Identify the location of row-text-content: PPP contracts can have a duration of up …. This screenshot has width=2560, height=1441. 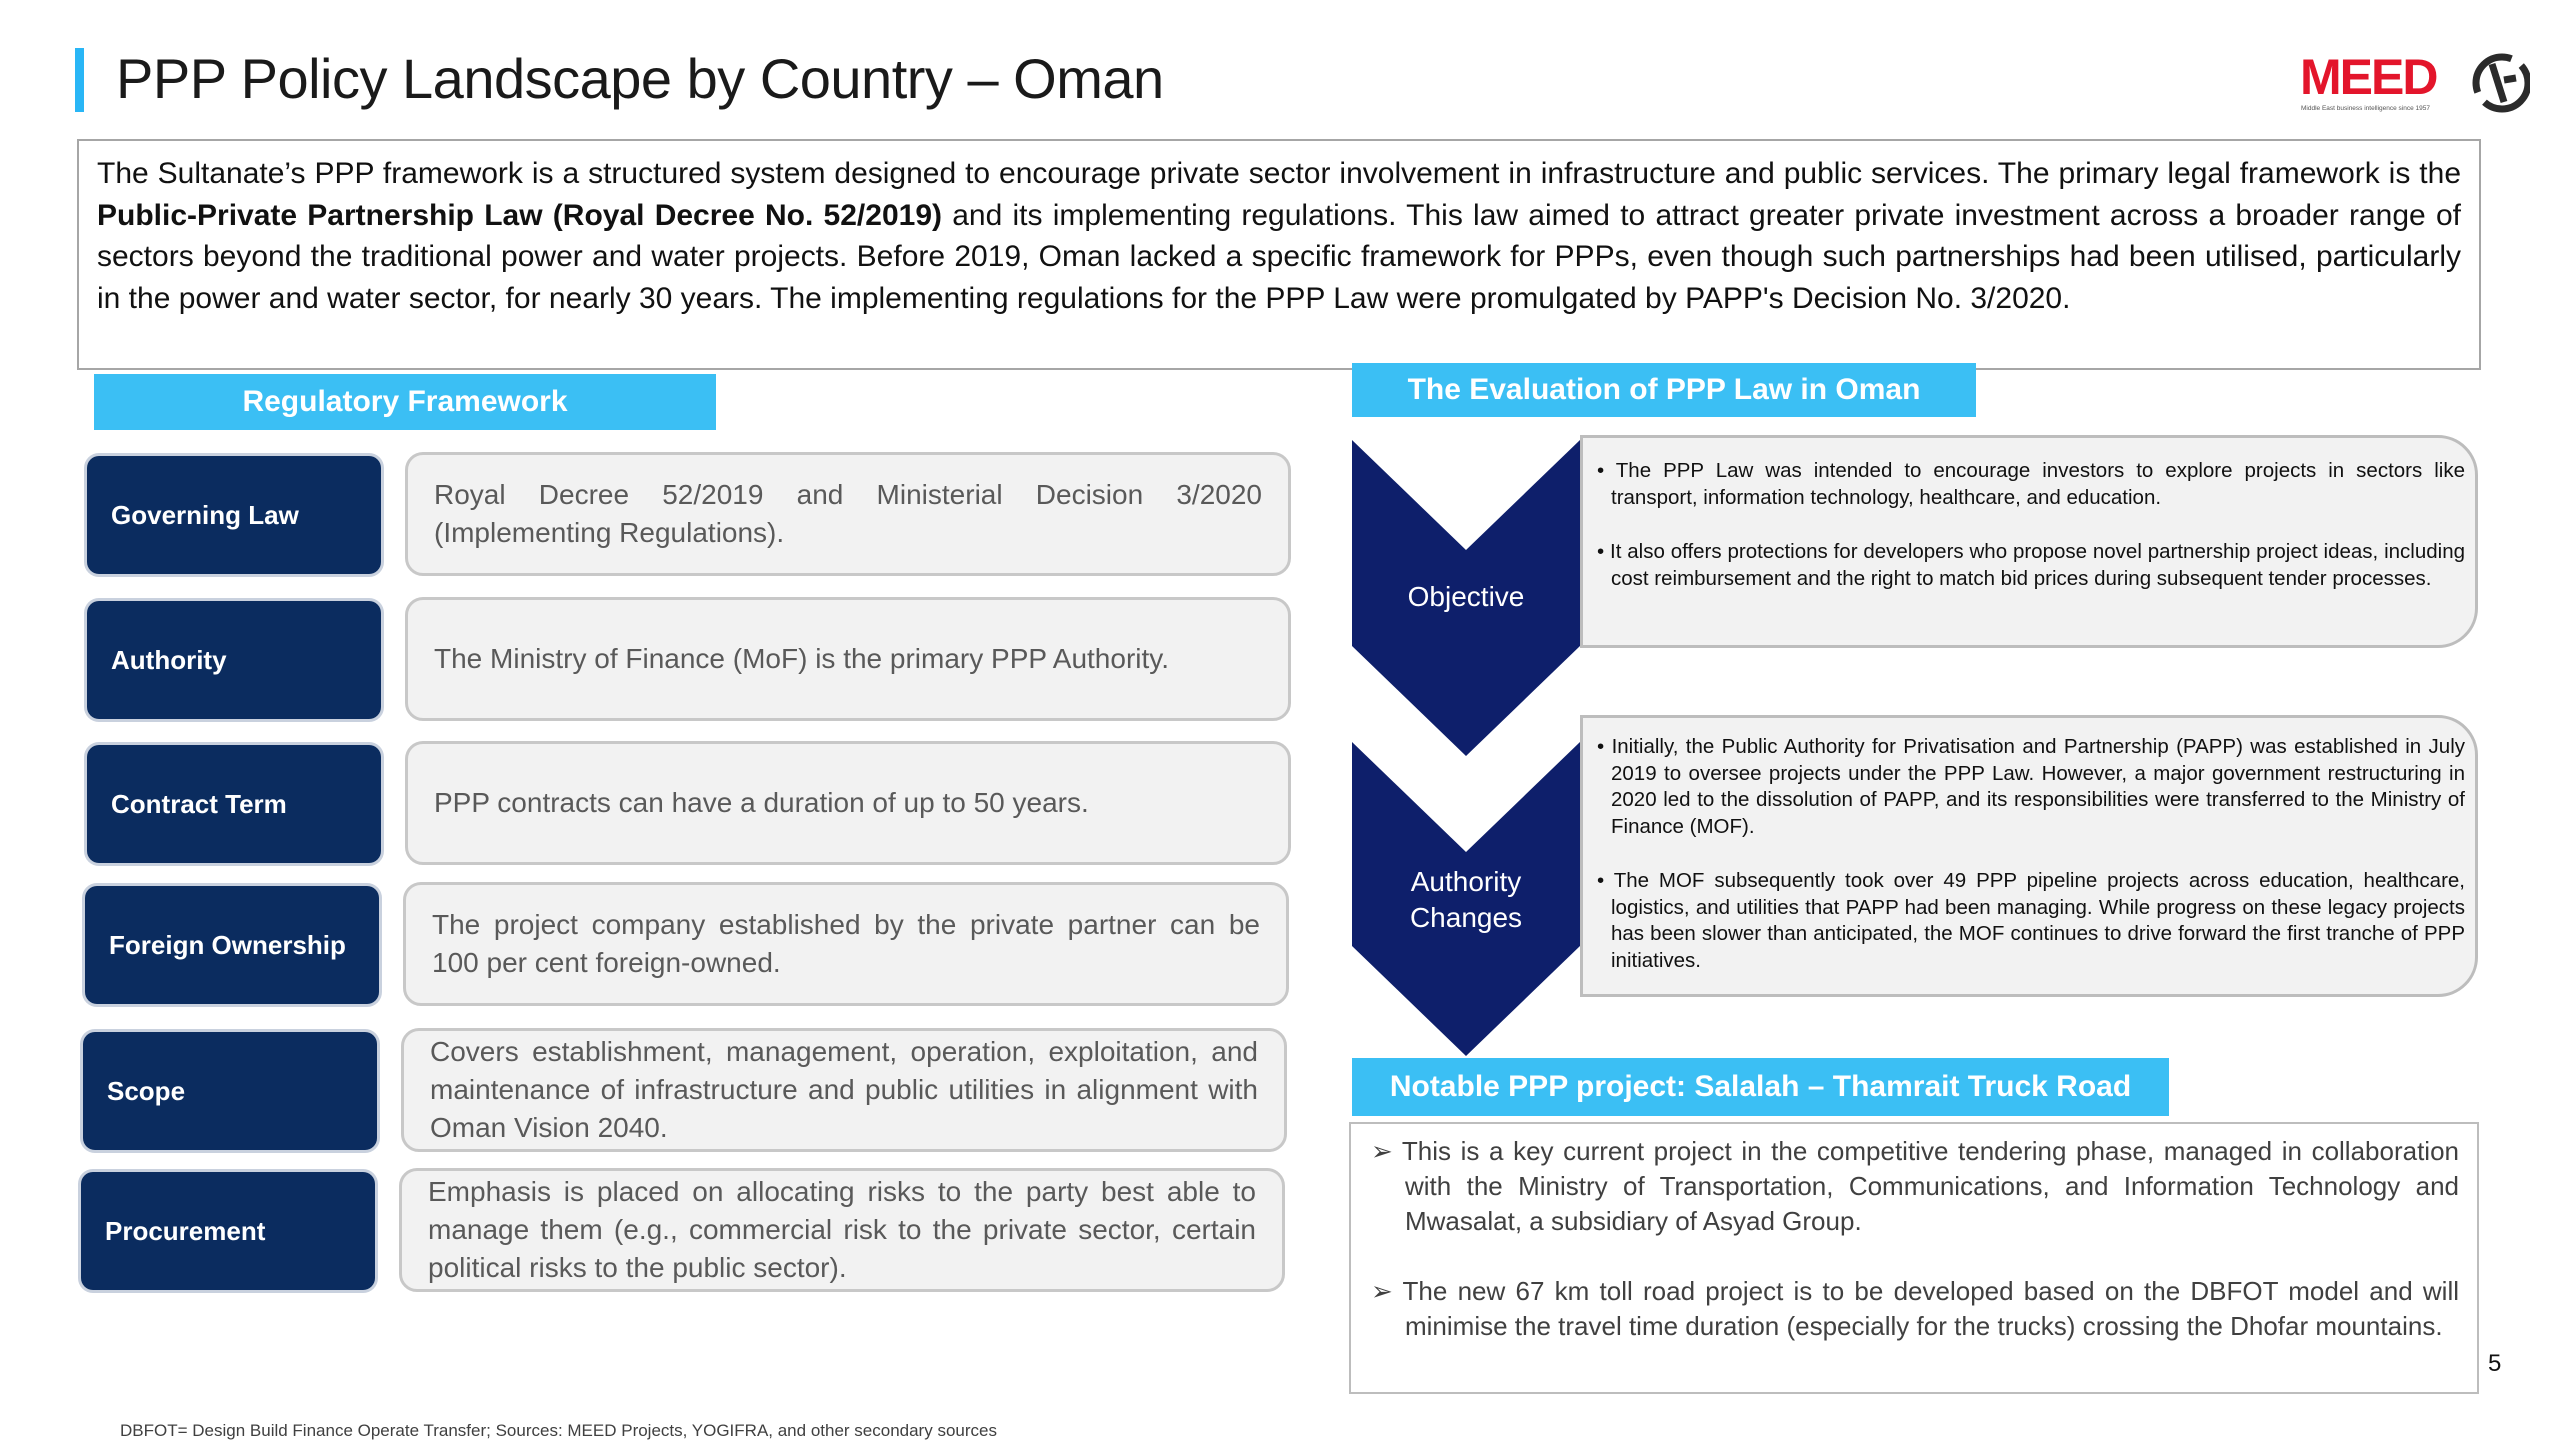
(761, 802).